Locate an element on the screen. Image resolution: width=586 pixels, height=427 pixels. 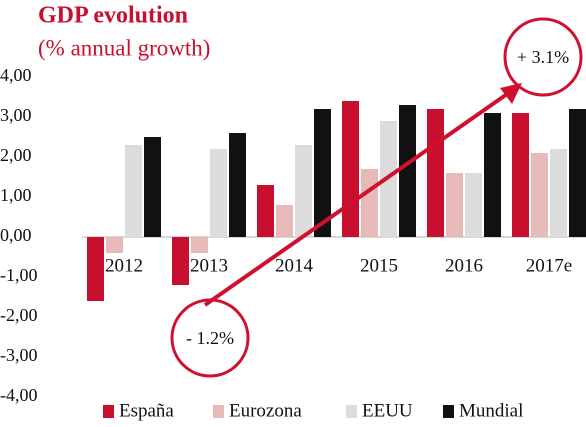
x-tick-label: 2013 is located at coordinates (209, 265).